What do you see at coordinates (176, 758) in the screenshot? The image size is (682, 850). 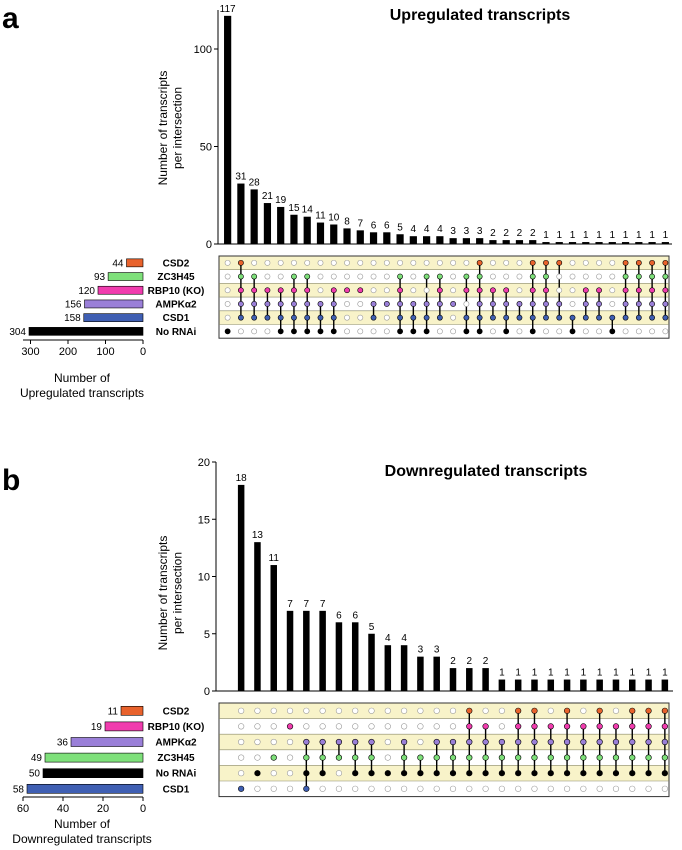 I see `set-name-label: ZC3H45` at bounding box center [176, 758].